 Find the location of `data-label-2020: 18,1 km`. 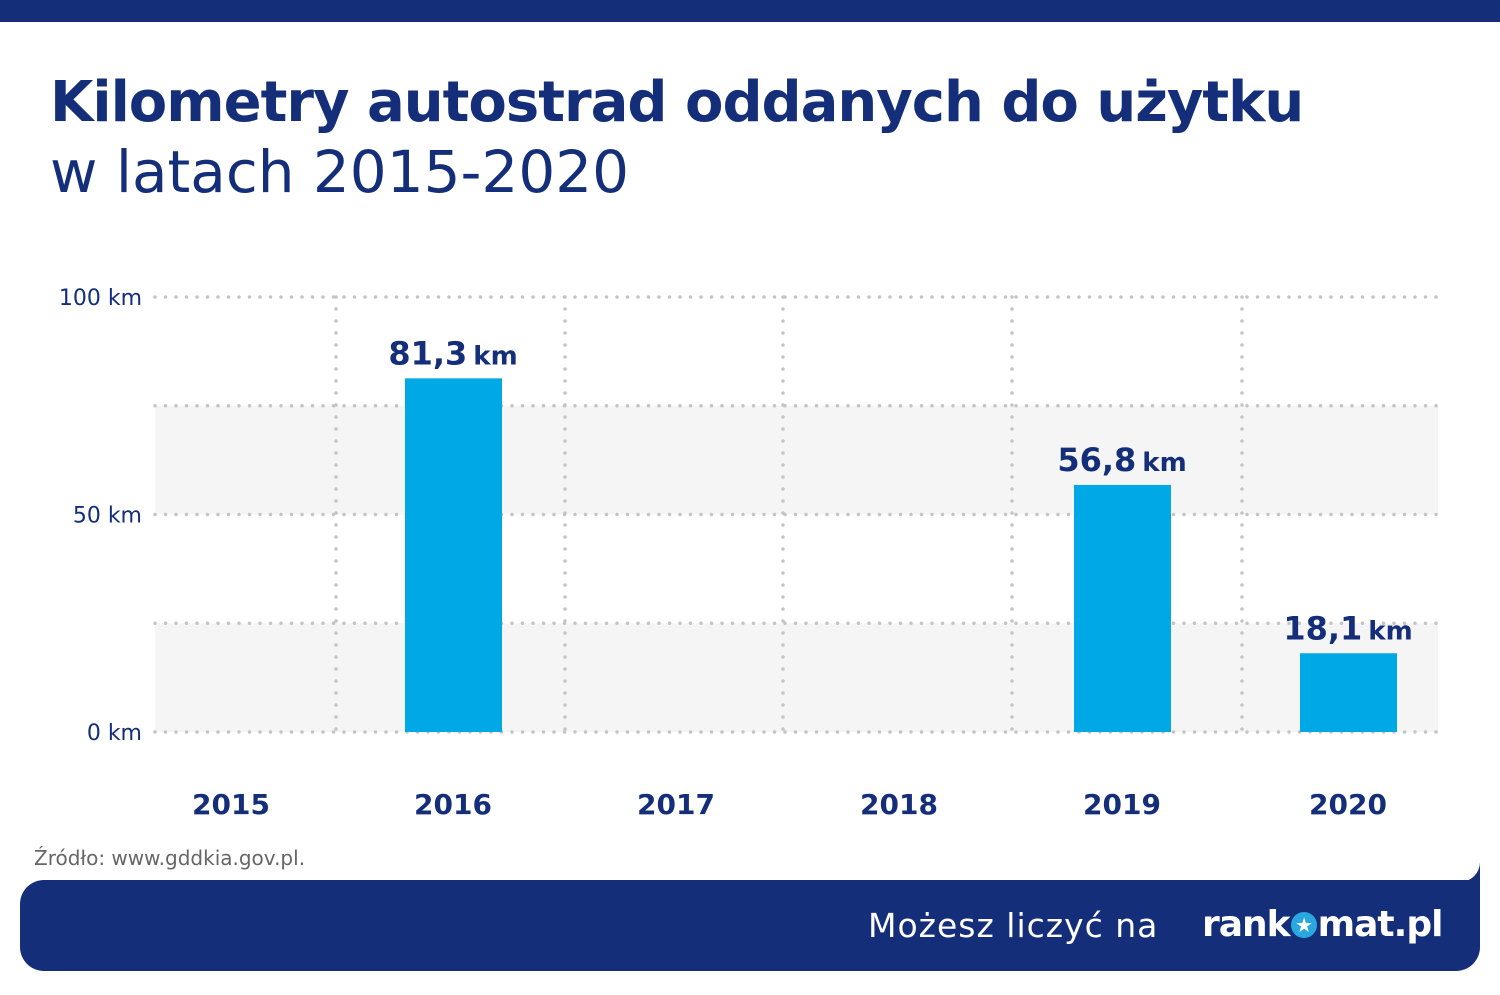

data-label-2020: 18,1 km is located at coordinates (1347, 628).